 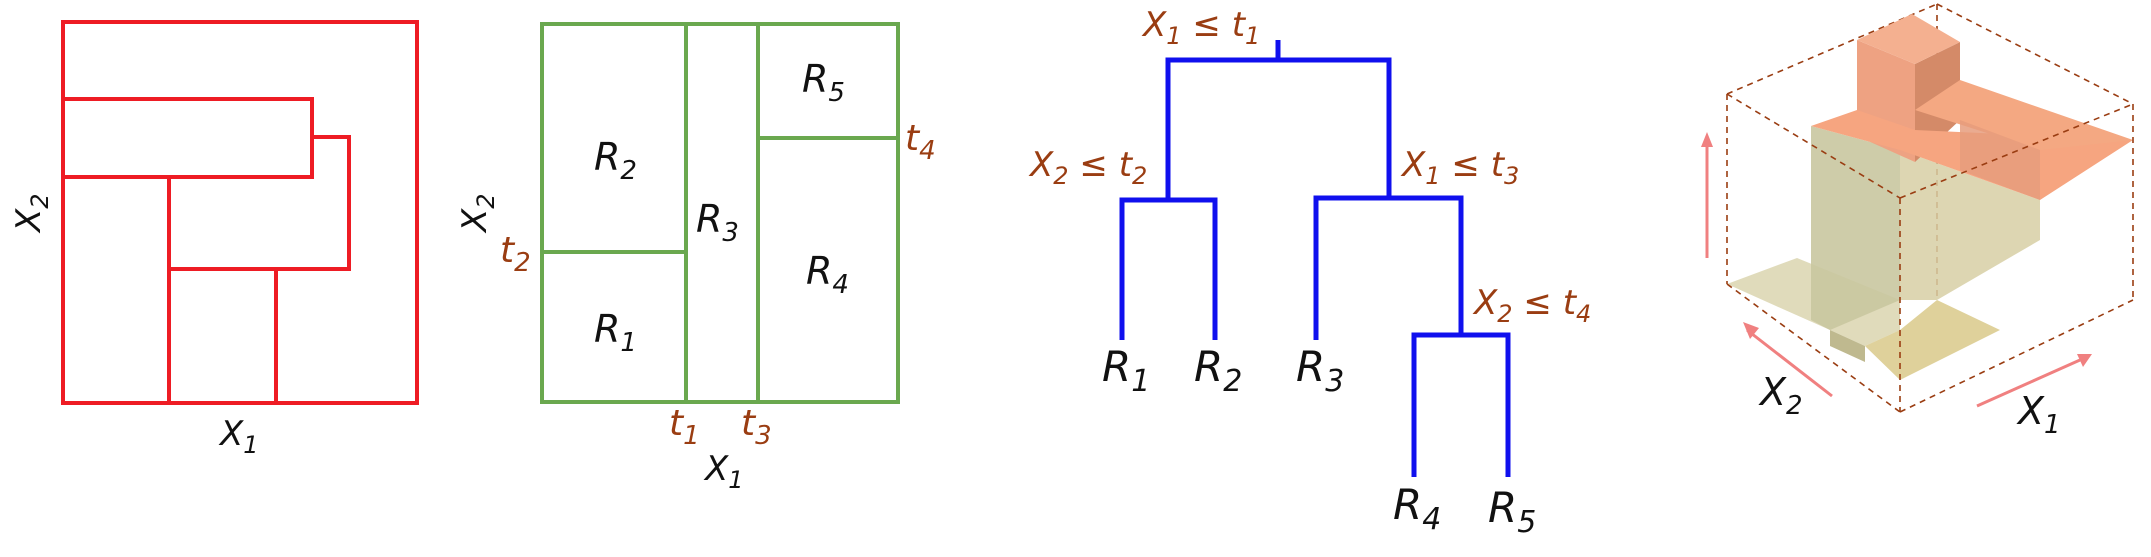 I want to click on split-label-right: X1 ≤ t3, so click(x=1459, y=167).